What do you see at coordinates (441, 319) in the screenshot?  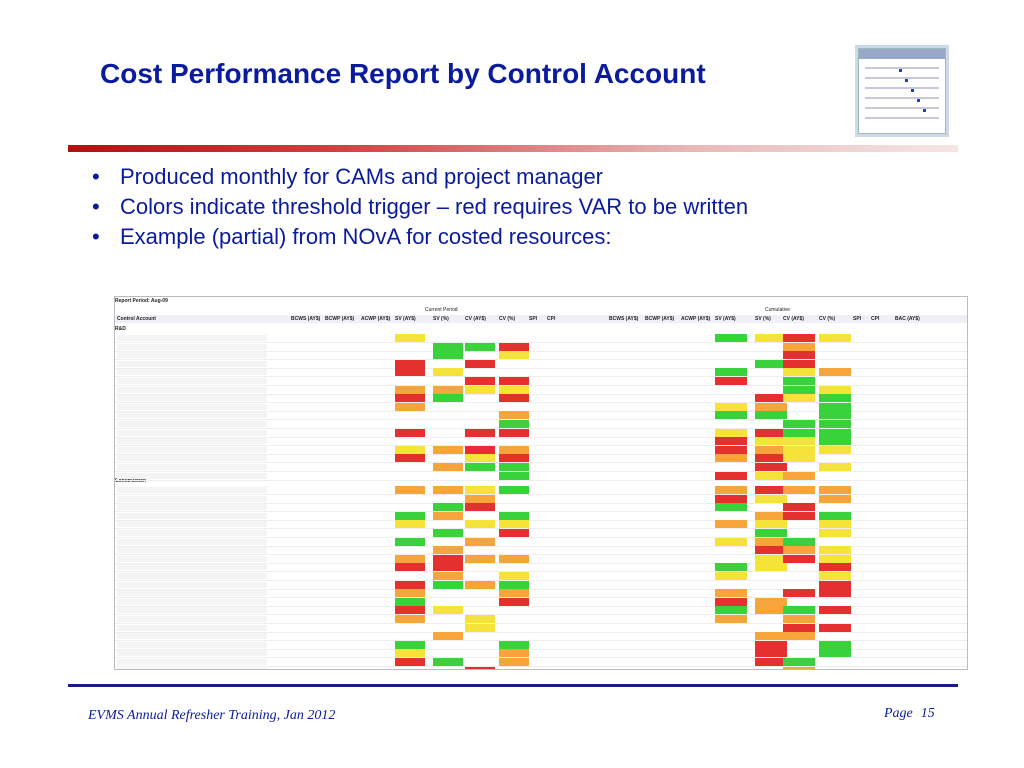 I see `column-header: SV (%)` at bounding box center [441, 319].